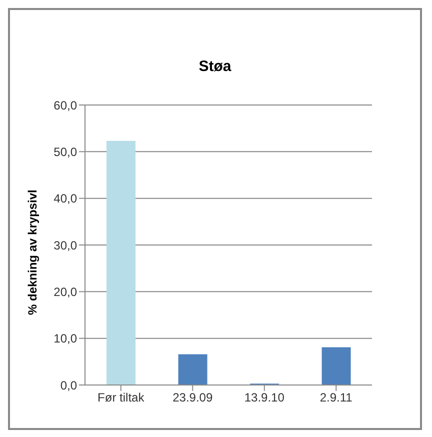 The width and height of the screenshot is (432, 437). Describe the element at coordinates (215, 66) in the screenshot. I see `chart-title: Støa` at that location.